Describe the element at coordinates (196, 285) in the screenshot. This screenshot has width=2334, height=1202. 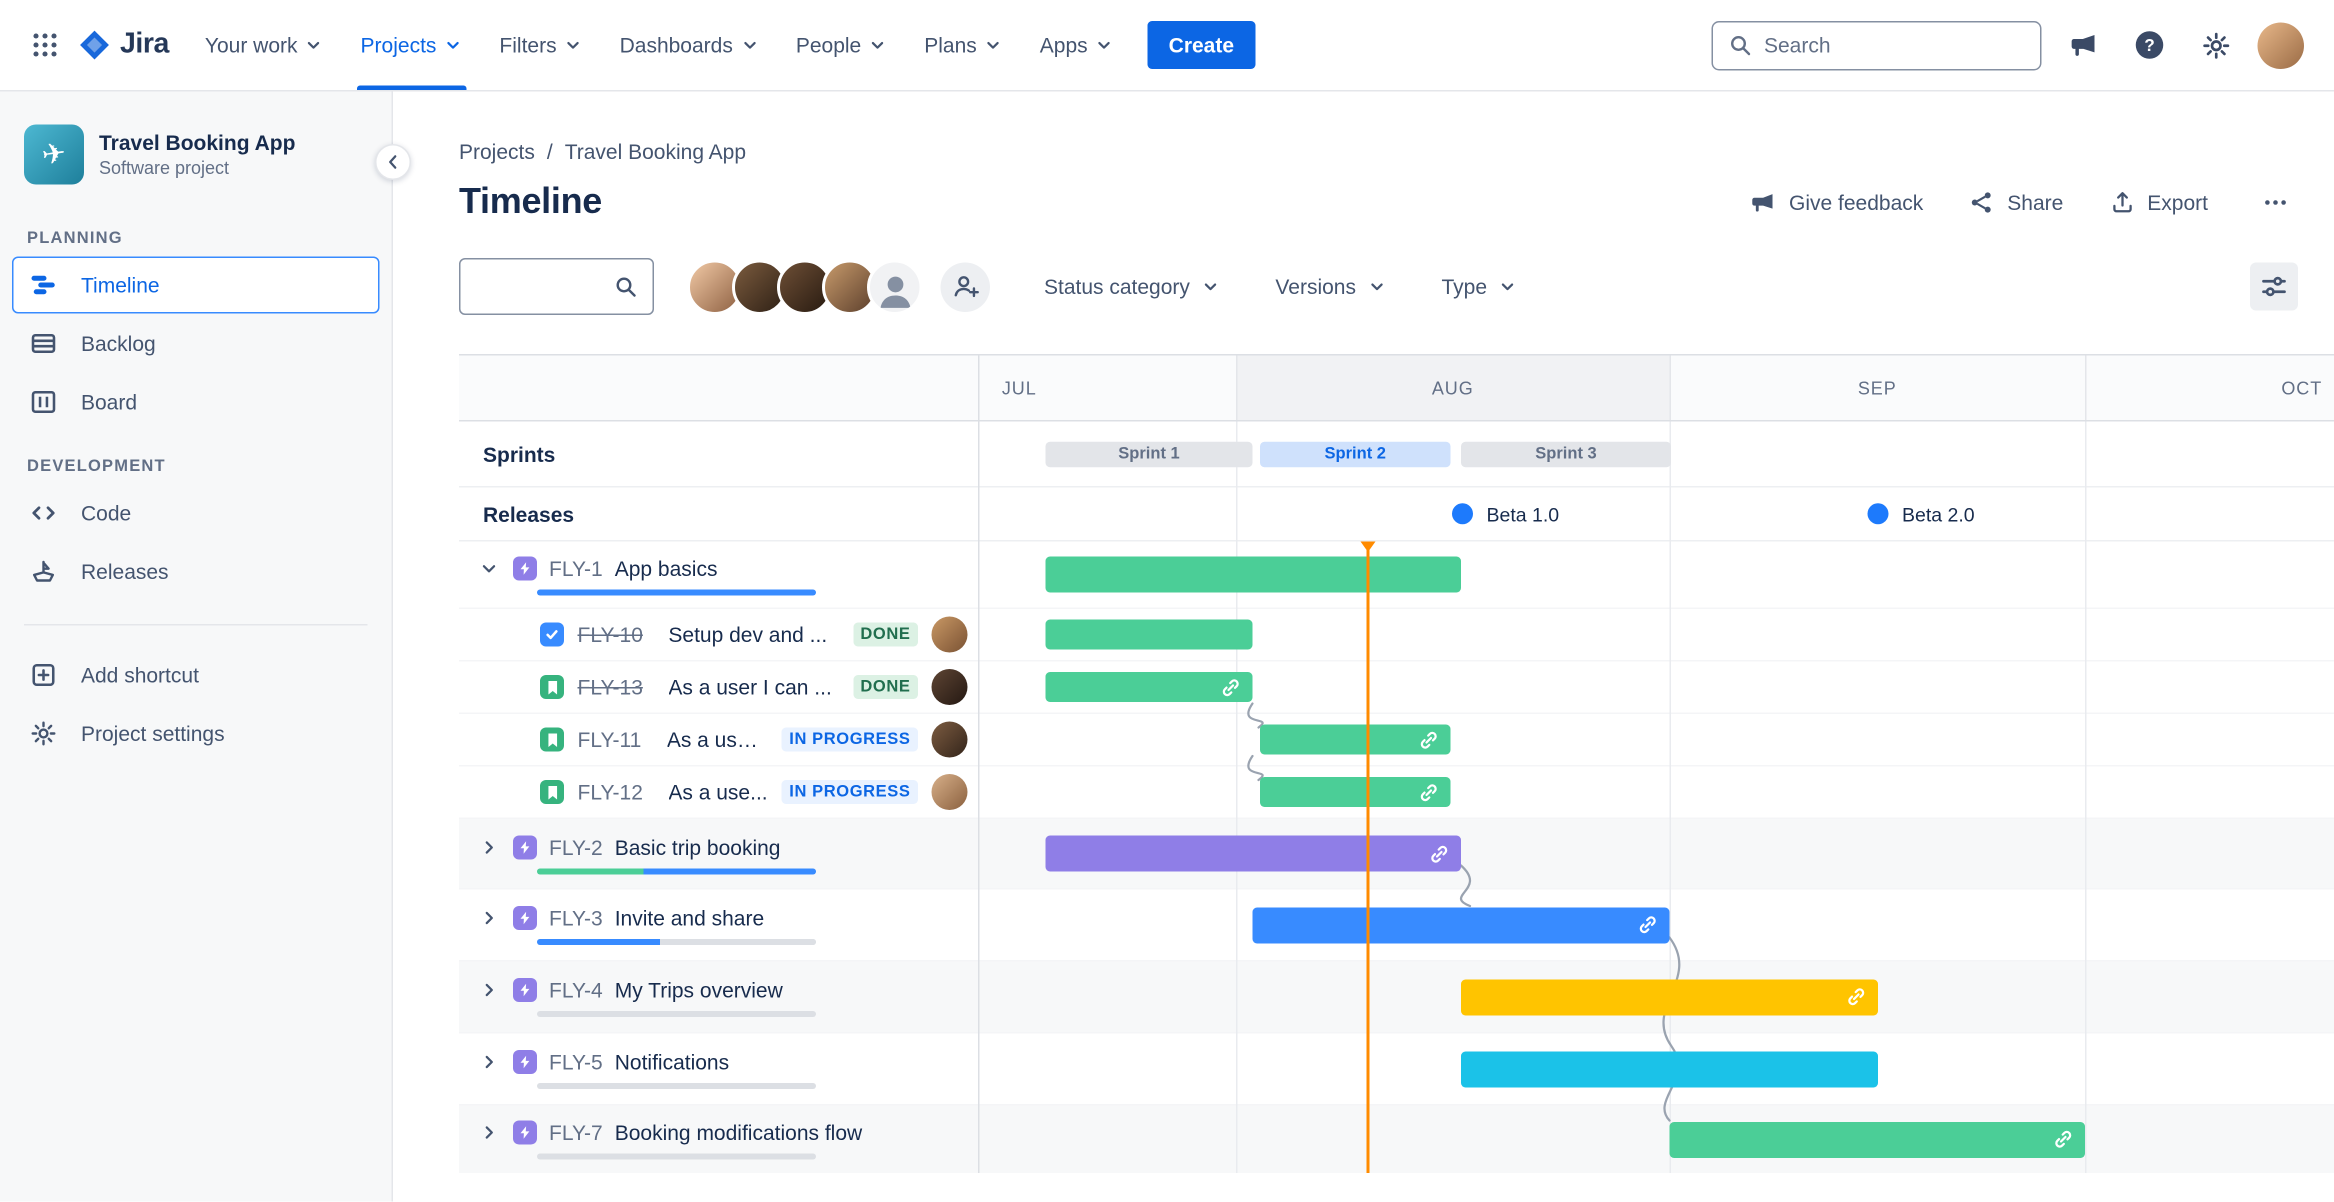
I see `sidebar-item-timeline: Timeline` at that location.